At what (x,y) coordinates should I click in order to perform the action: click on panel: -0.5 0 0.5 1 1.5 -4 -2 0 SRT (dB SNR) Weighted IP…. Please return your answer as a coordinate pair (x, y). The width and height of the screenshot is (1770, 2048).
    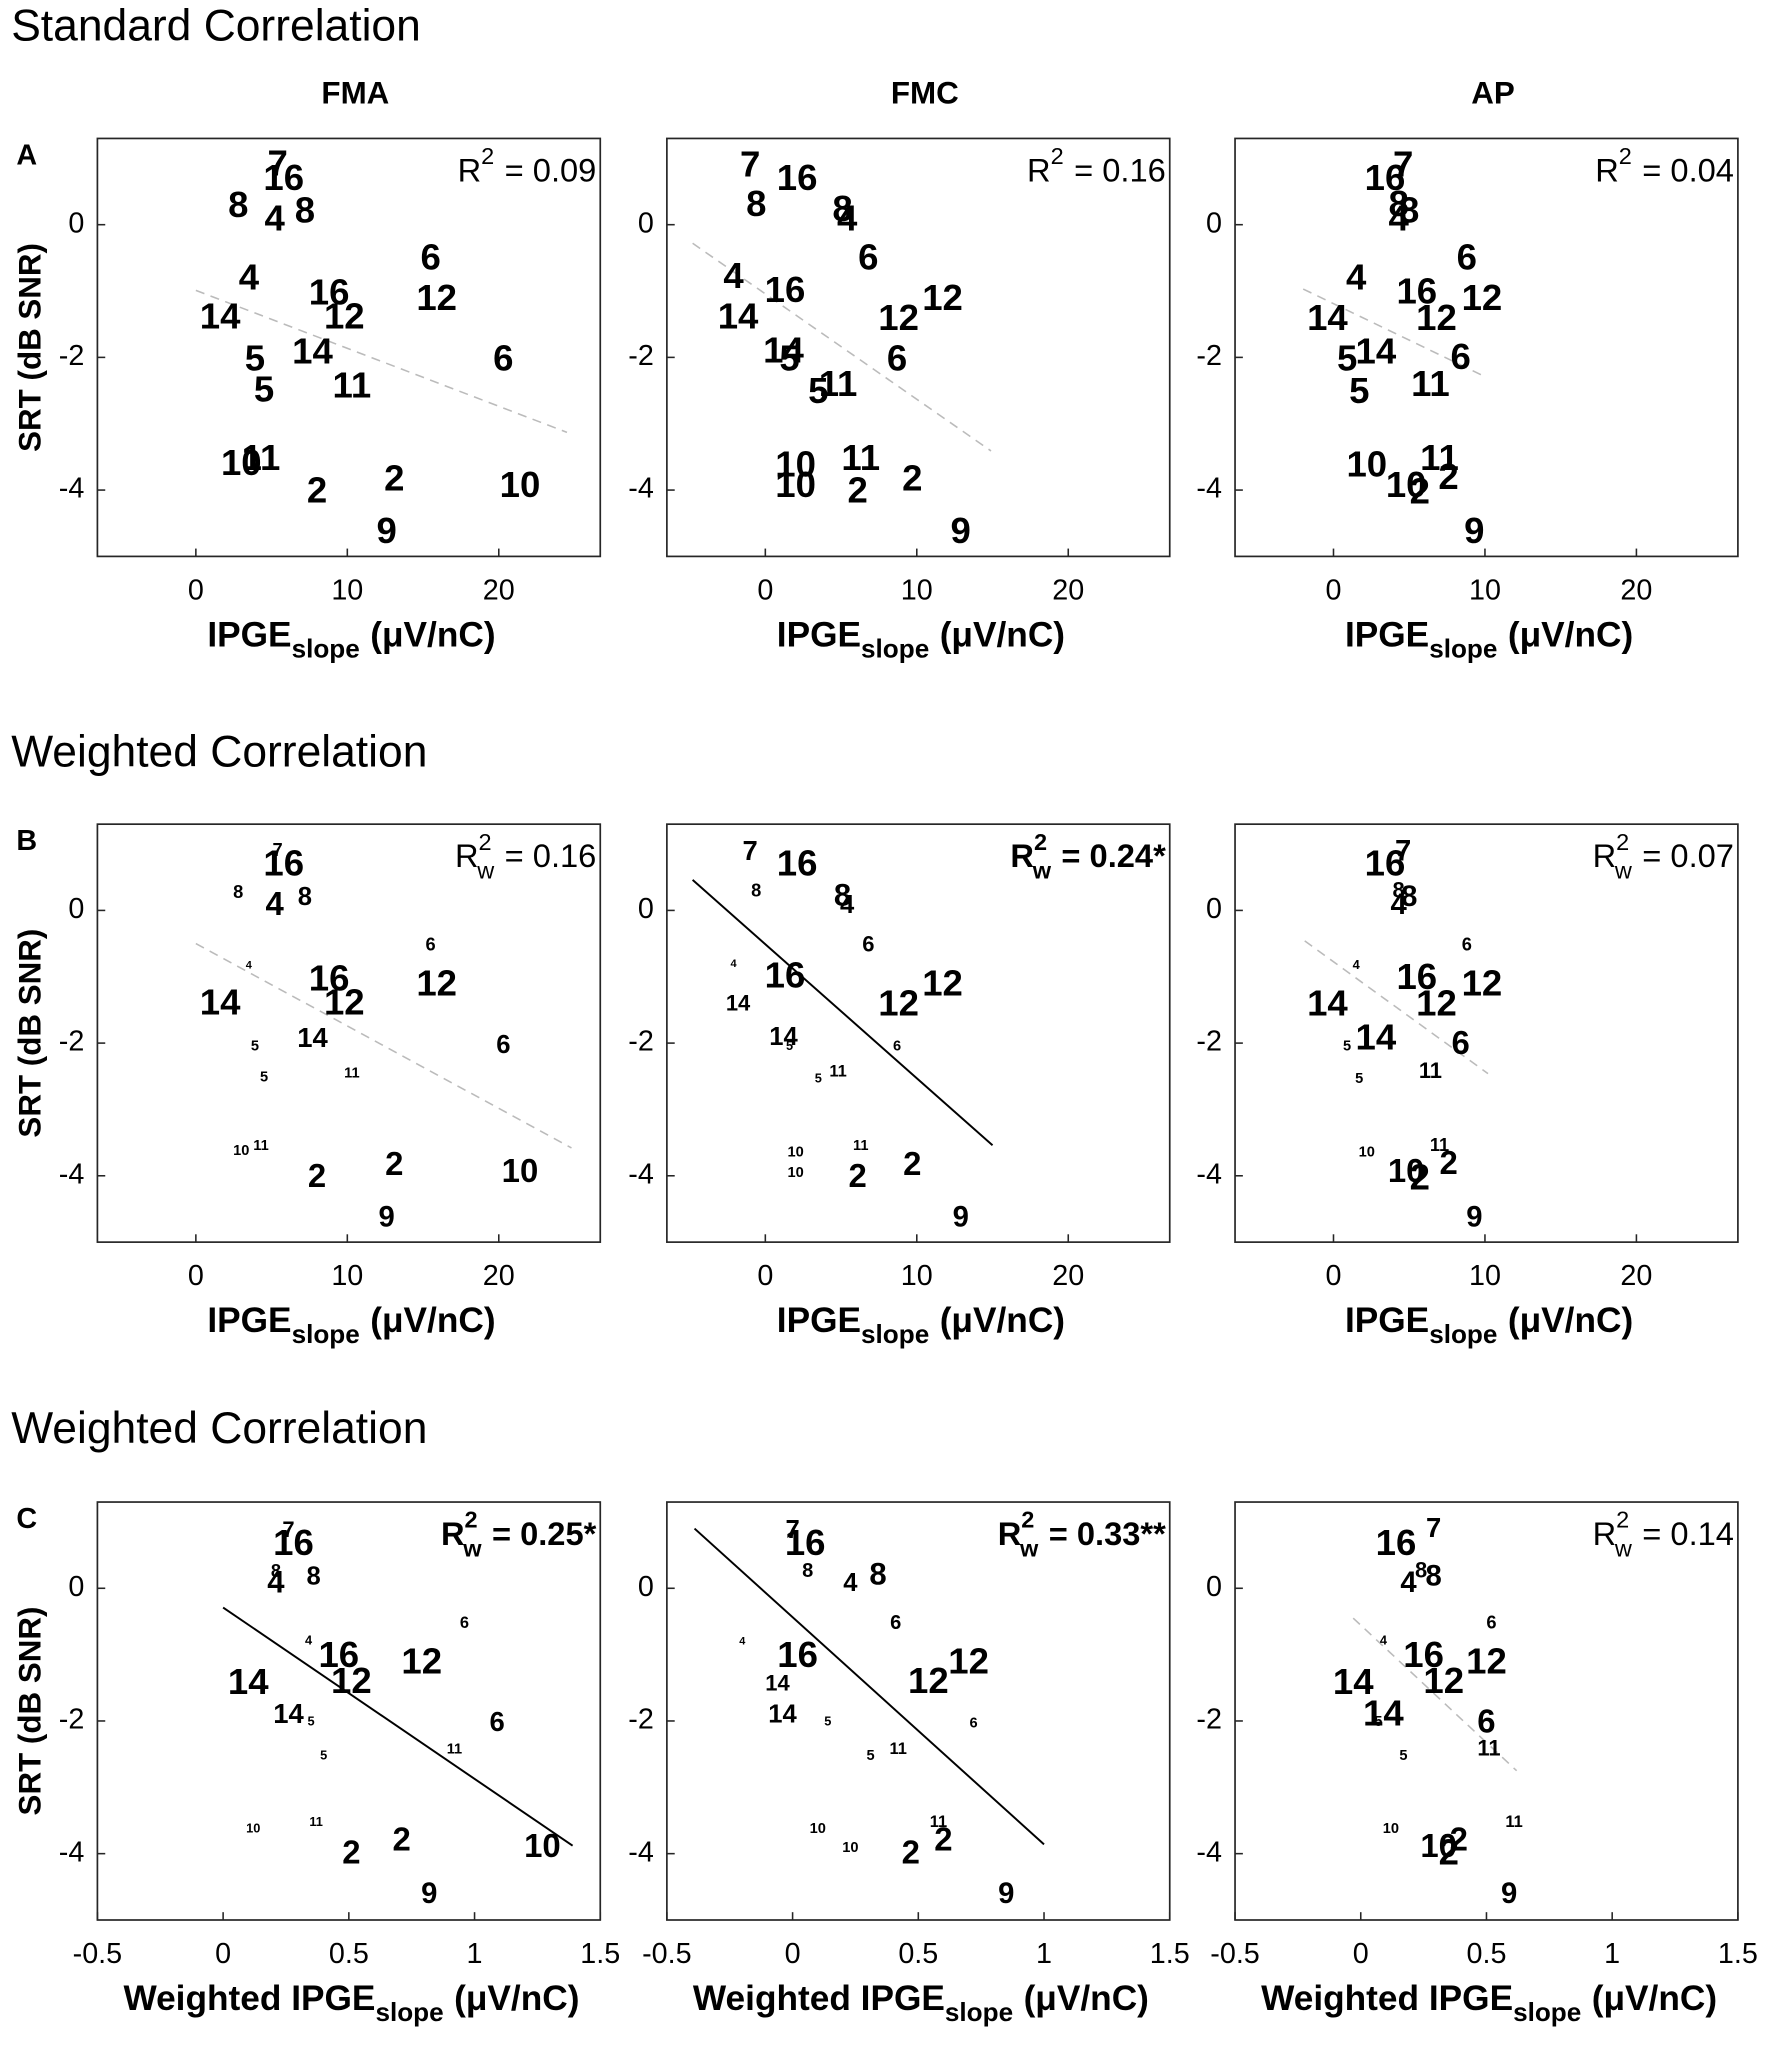
    Looking at the image, I should click on (316, 1764).